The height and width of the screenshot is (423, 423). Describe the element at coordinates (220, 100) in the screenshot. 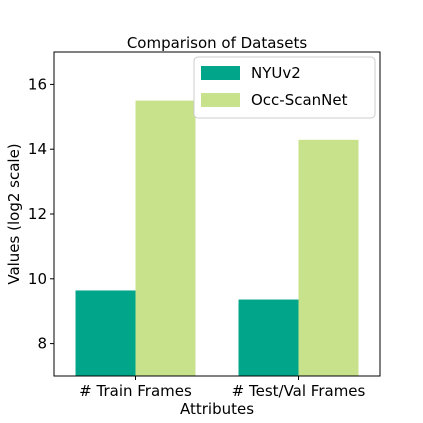

I see `legend-swatch-occ-scannet` at that location.